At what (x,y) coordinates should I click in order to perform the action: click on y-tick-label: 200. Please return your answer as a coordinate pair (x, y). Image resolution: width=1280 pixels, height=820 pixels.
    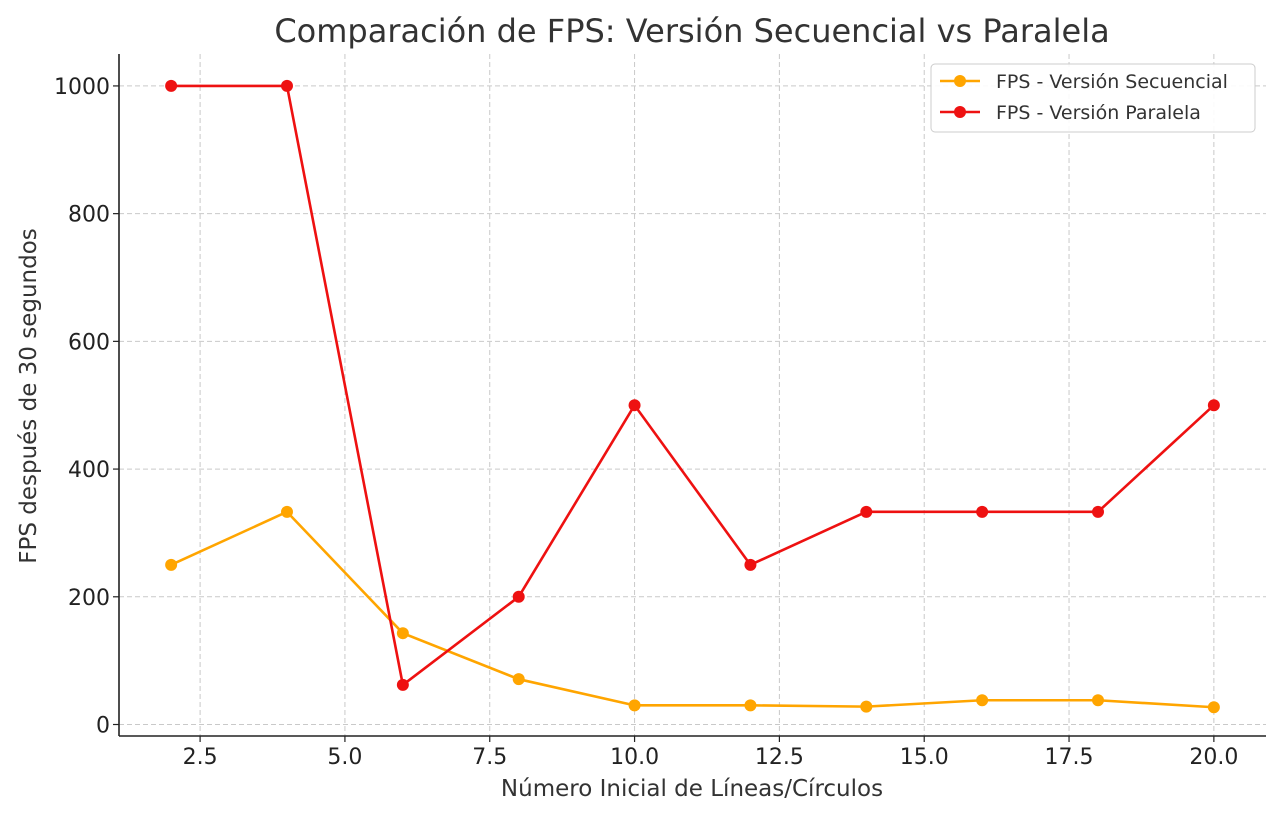
    Looking at the image, I should click on (89, 598).